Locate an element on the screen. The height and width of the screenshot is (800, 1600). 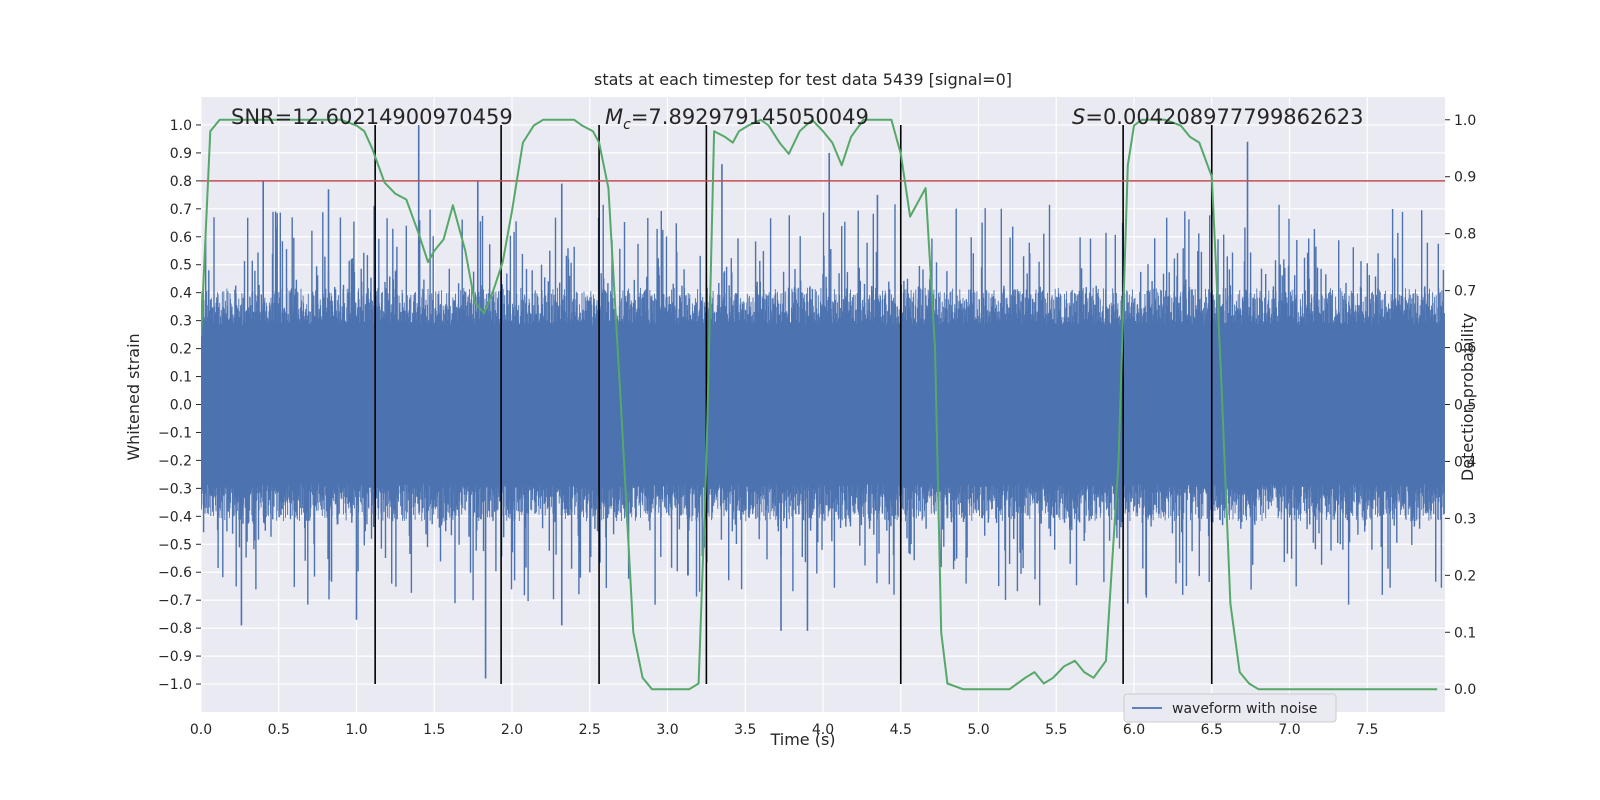
x-tick-label: 4.0 is located at coordinates (823, 730).